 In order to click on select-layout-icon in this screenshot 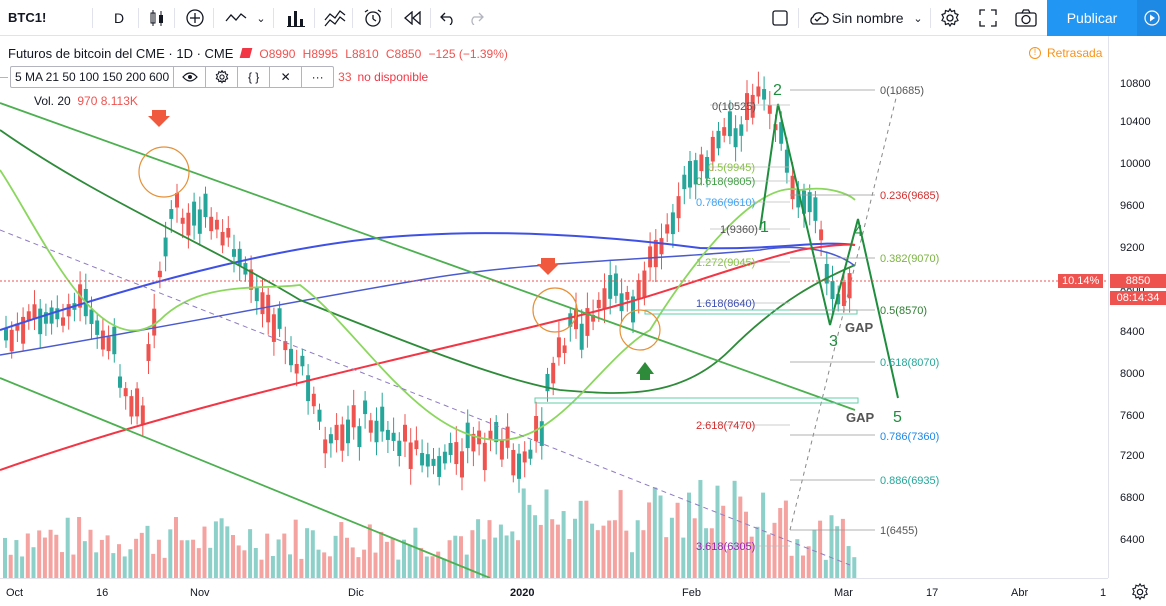, I will do `click(780, 18)`.